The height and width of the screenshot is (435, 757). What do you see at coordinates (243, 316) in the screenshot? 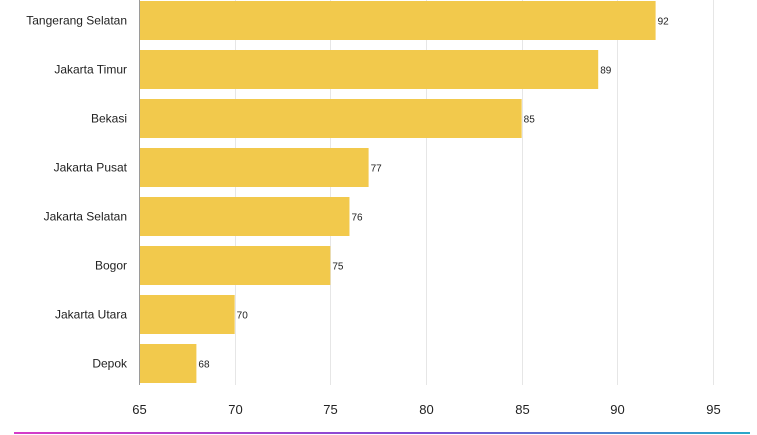
I see `value-label: 70` at bounding box center [243, 316].